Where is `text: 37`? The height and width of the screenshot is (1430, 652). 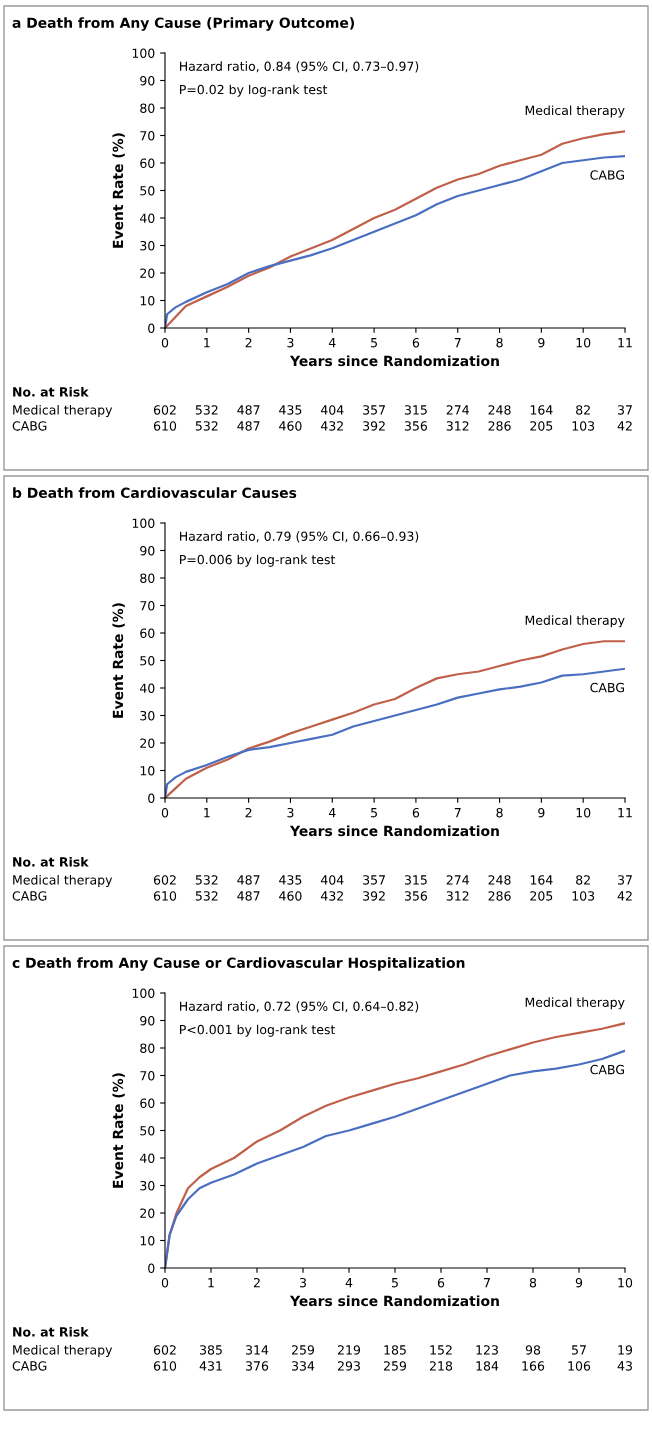 text: 37 is located at coordinates (625, 880).